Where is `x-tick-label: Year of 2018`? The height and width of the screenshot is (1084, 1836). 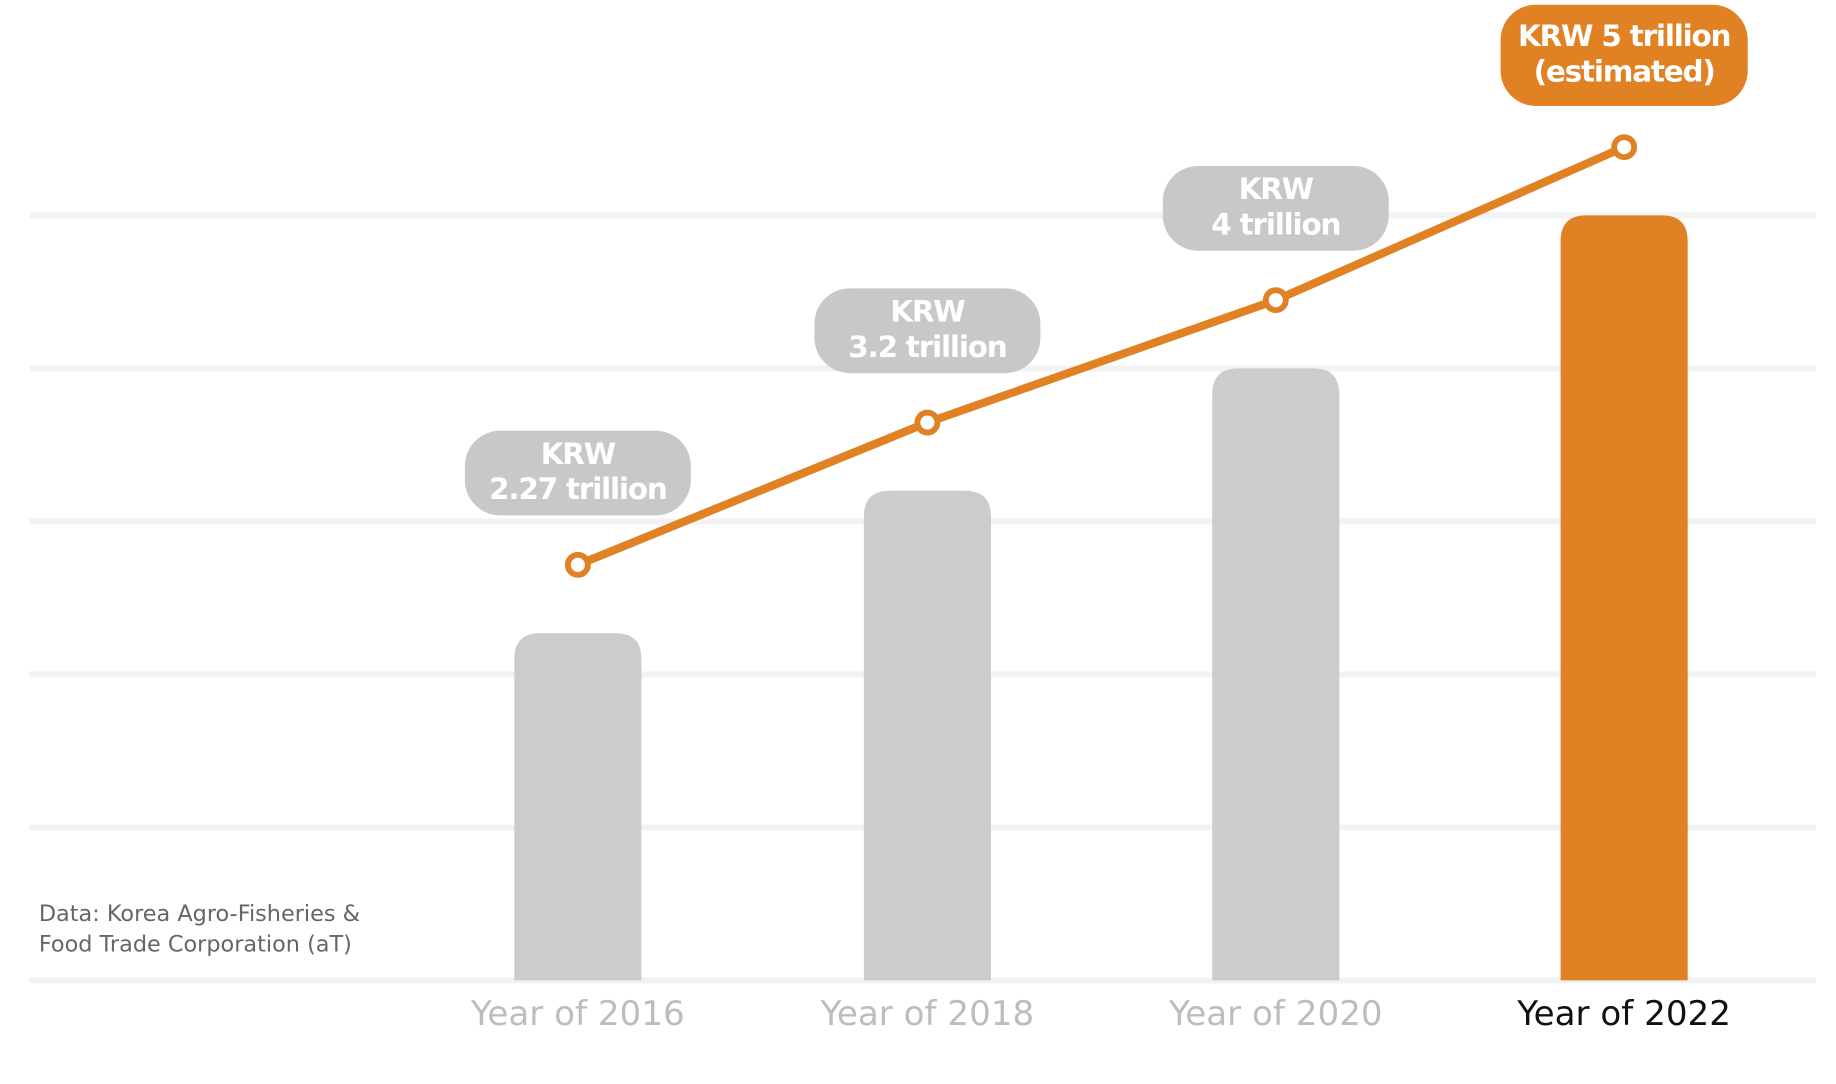
x-tick-label: Year of 2018 is located at coordinates (927, 1014).